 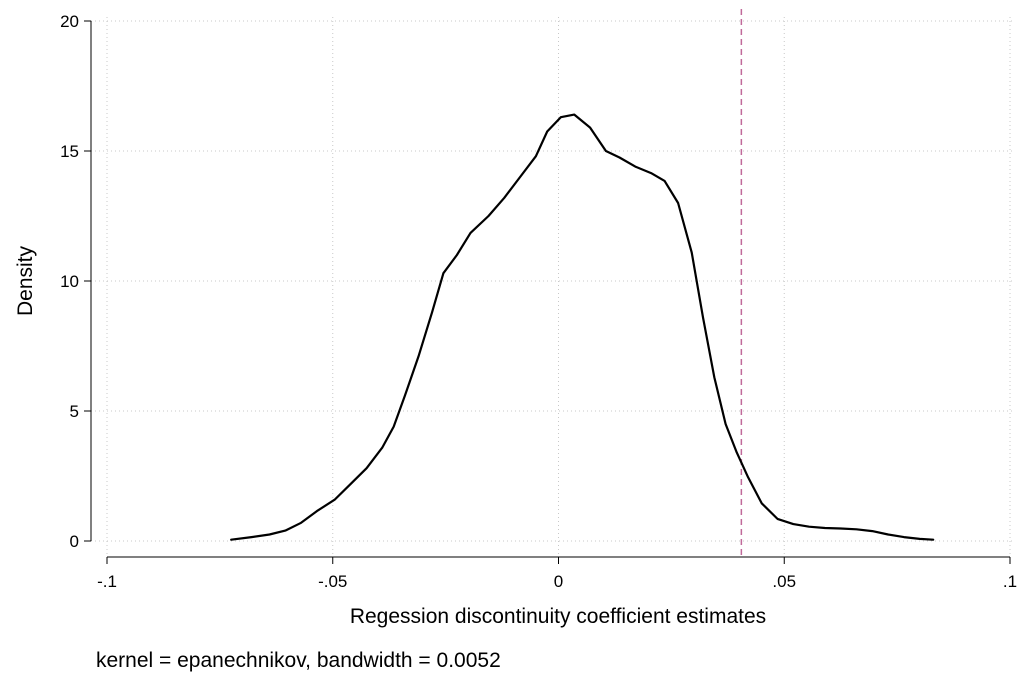 What do you see at coordinates (784, 581) in the screenshot?
I see `x-tick-label: .05` at bounding box center [784, 581].